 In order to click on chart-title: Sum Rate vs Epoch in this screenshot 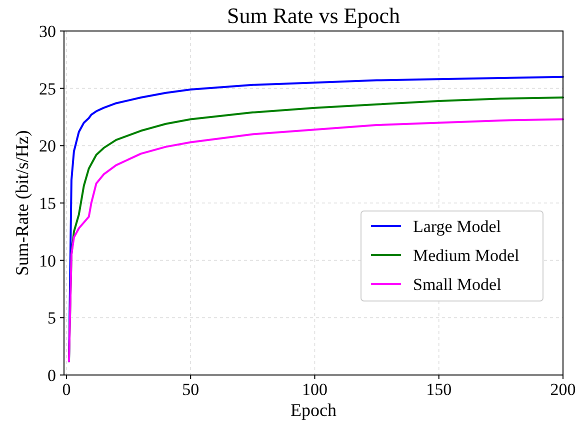, I will do `click(313, 15)`.